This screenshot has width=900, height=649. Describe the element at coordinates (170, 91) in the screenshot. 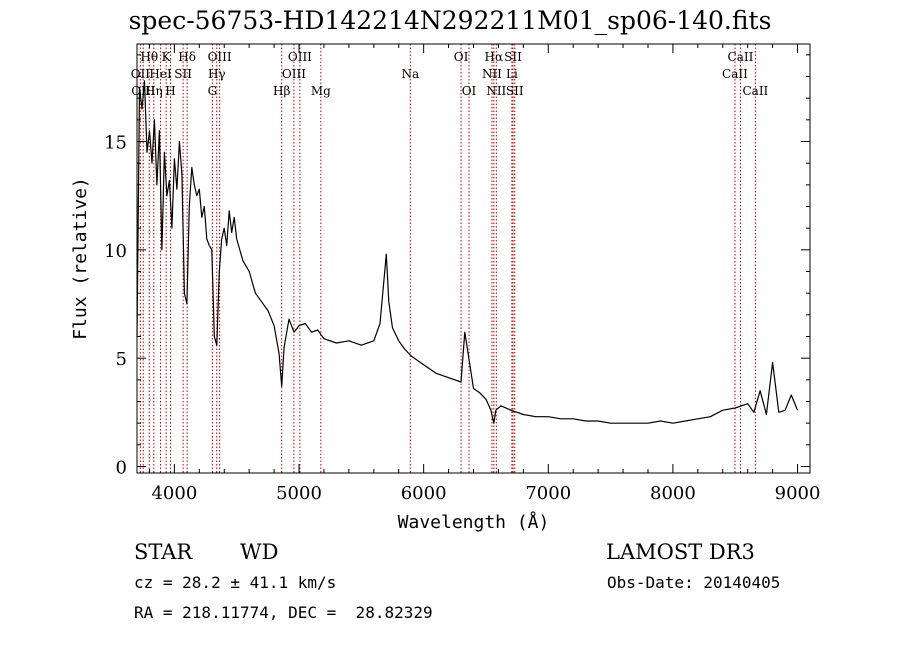

I see `line-label: H` at that location.